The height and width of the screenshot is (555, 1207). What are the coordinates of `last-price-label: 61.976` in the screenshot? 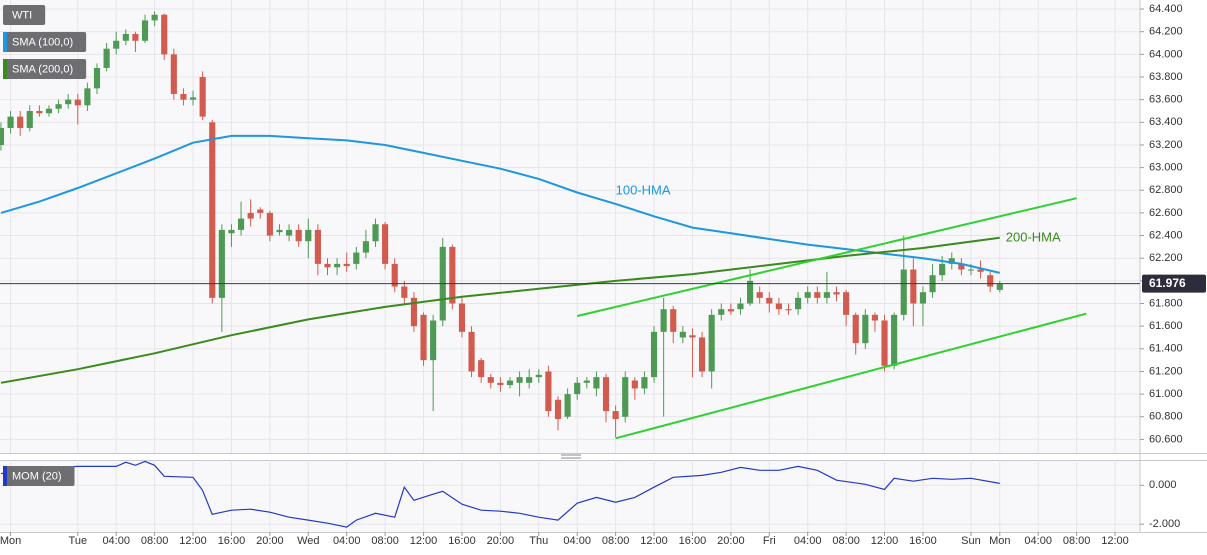 It's located at (1167, 283).